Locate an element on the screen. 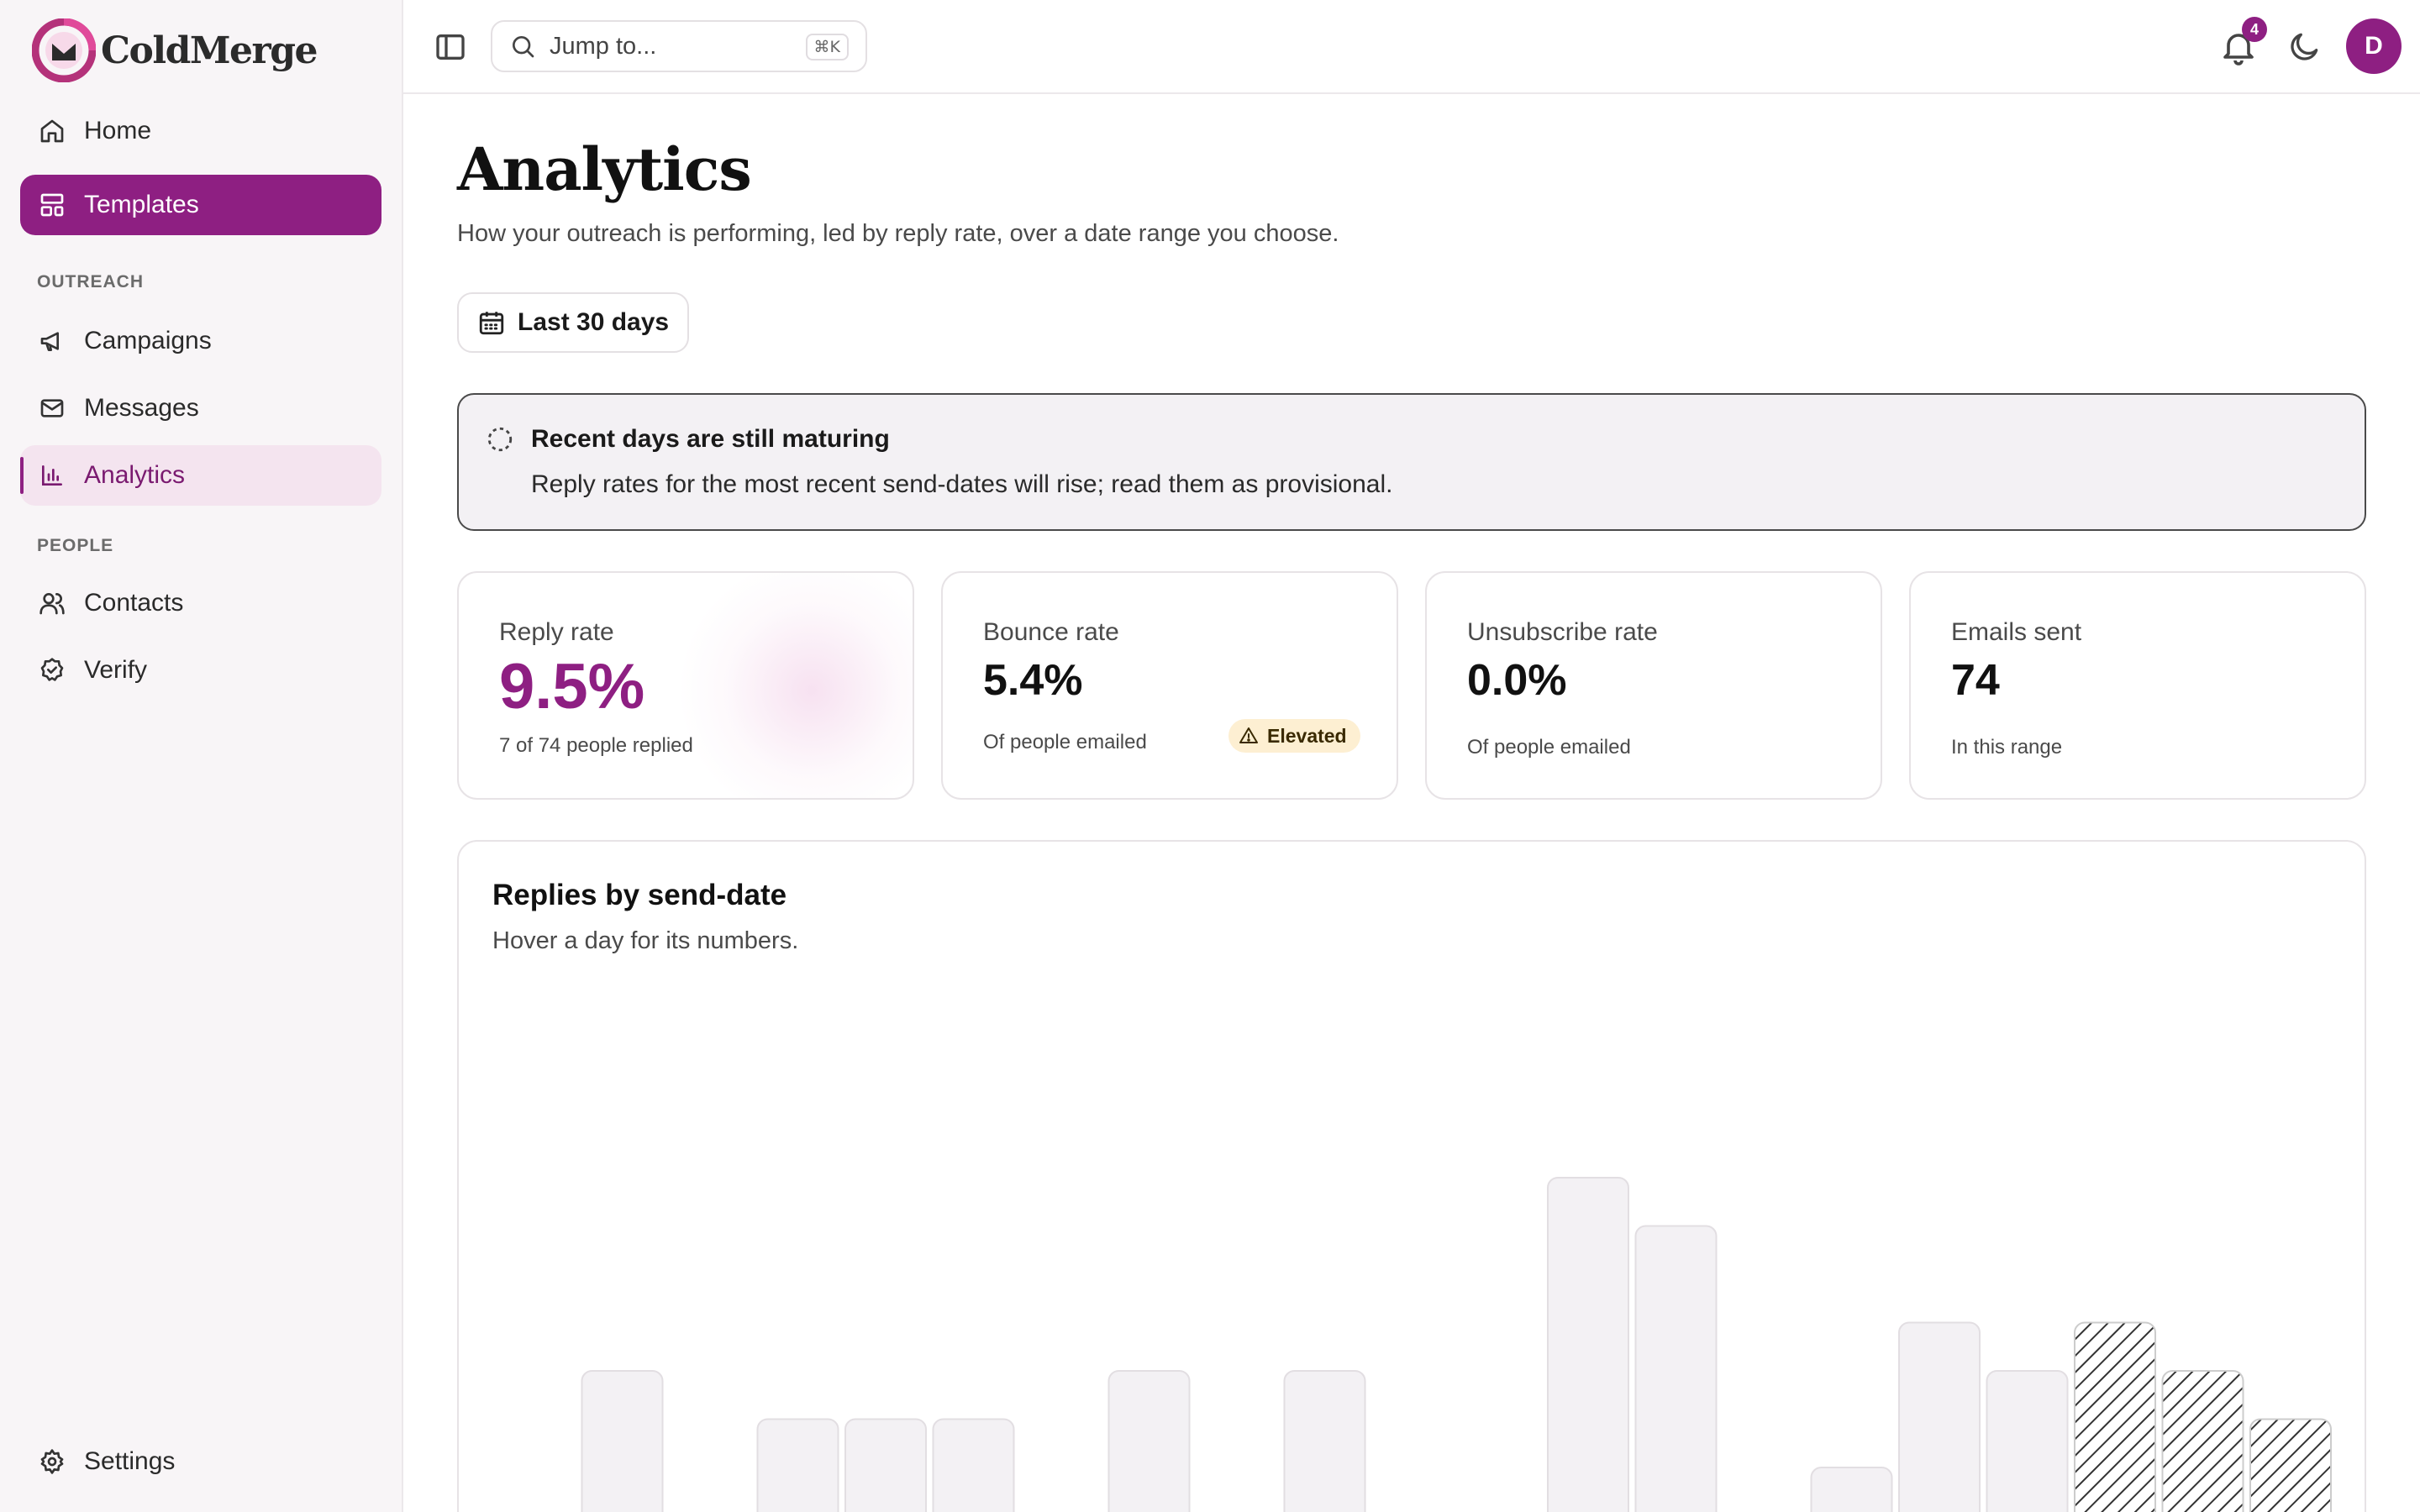  card-glow is located at coordinates (795, 685).